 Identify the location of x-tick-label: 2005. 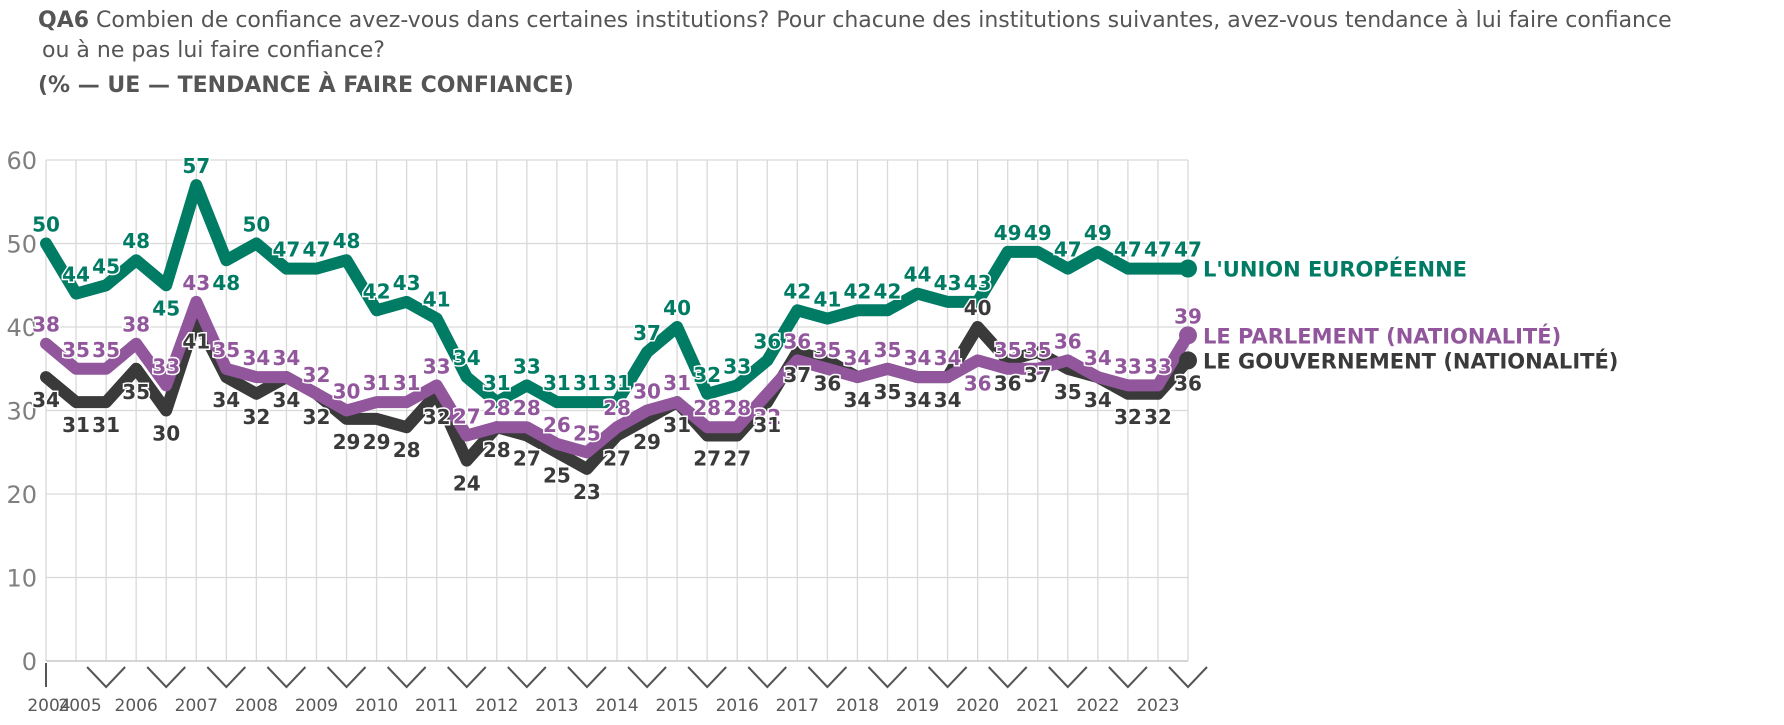
(79, 706).